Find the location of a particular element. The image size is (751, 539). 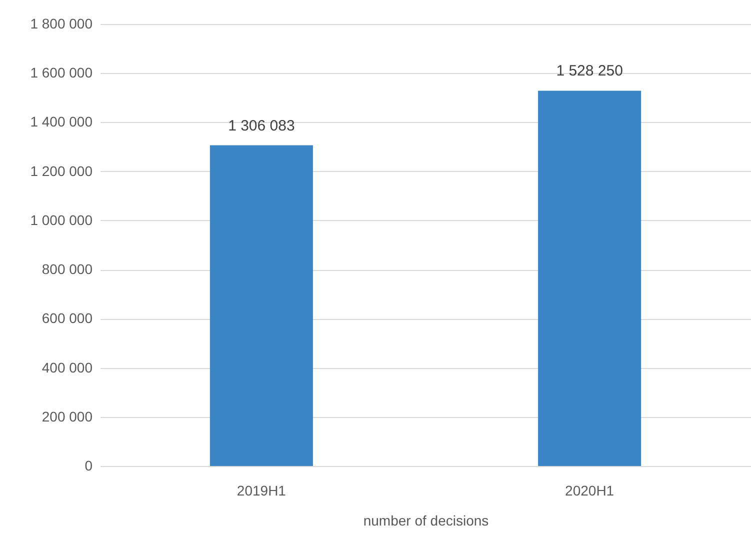

y-tick-label: 200 000 is located at coordinates (67, 416).